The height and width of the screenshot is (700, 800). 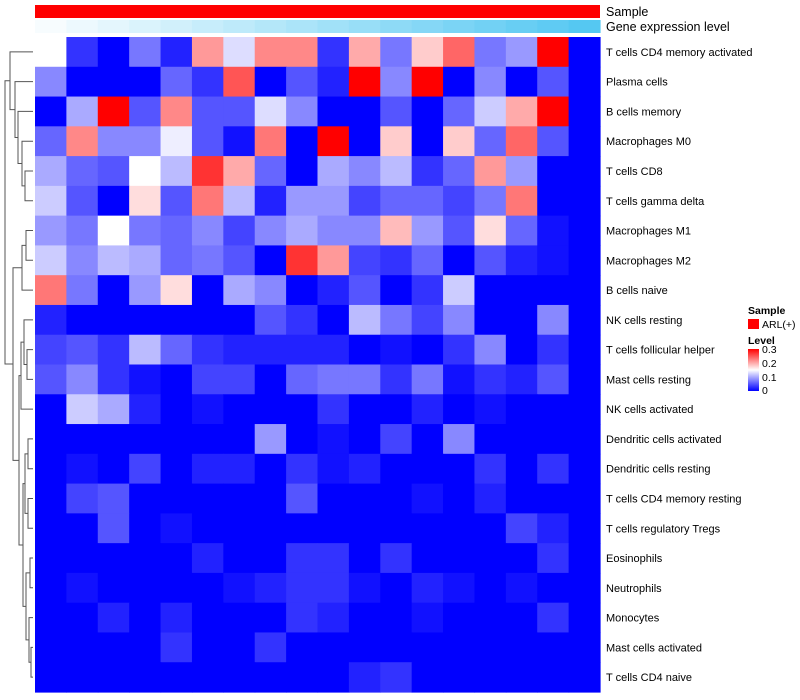 What do you see at coordinates (761, 341) in the screenshot?
I see `legend-level-title: Level` at bounding box center [761, 341].